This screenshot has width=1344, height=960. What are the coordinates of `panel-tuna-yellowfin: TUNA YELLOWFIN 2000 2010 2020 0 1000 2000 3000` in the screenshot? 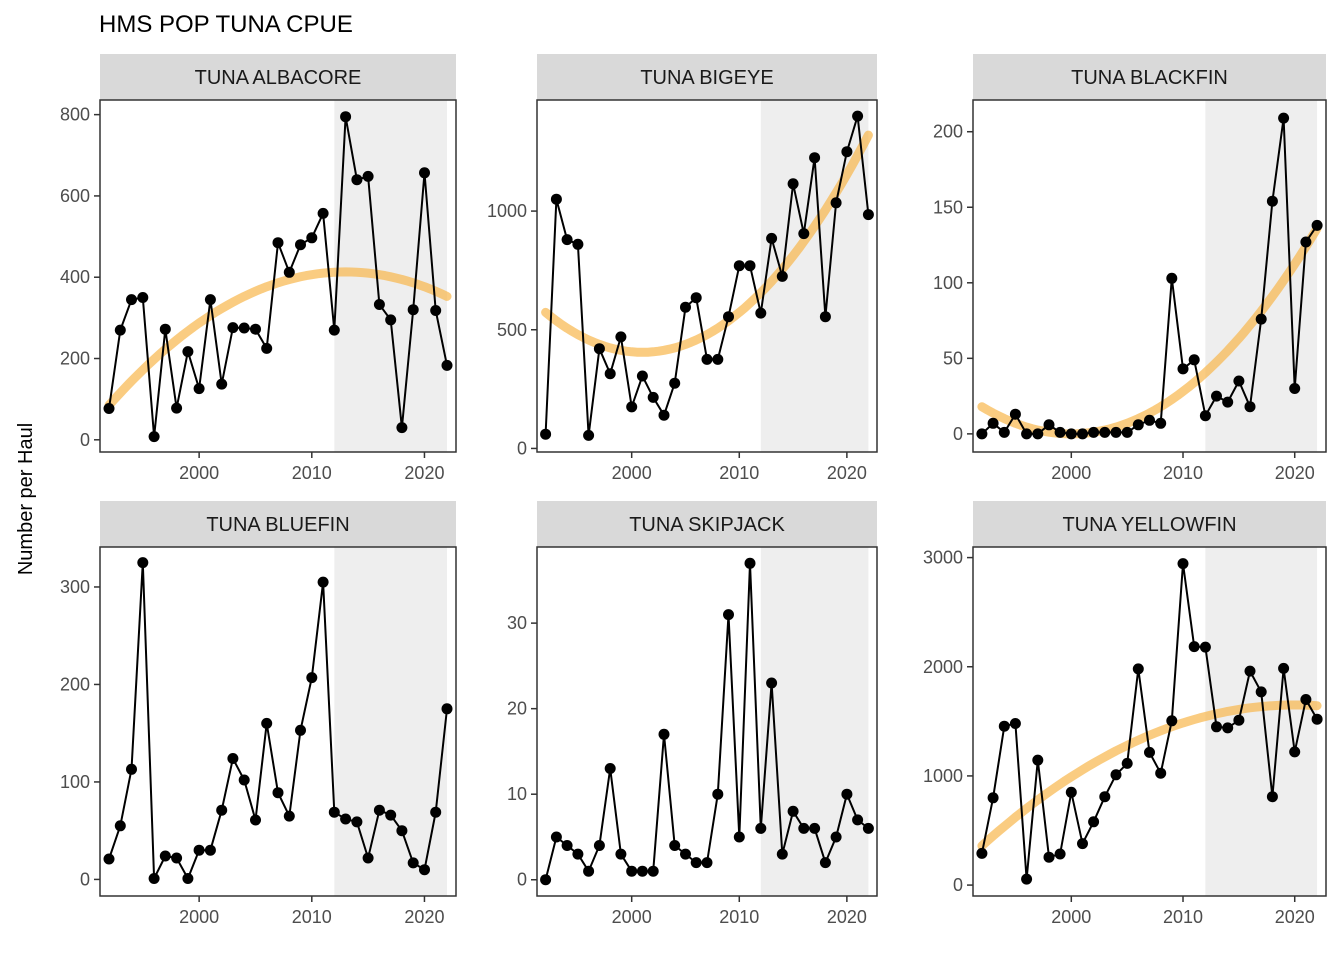 It's located at (1125, 714).